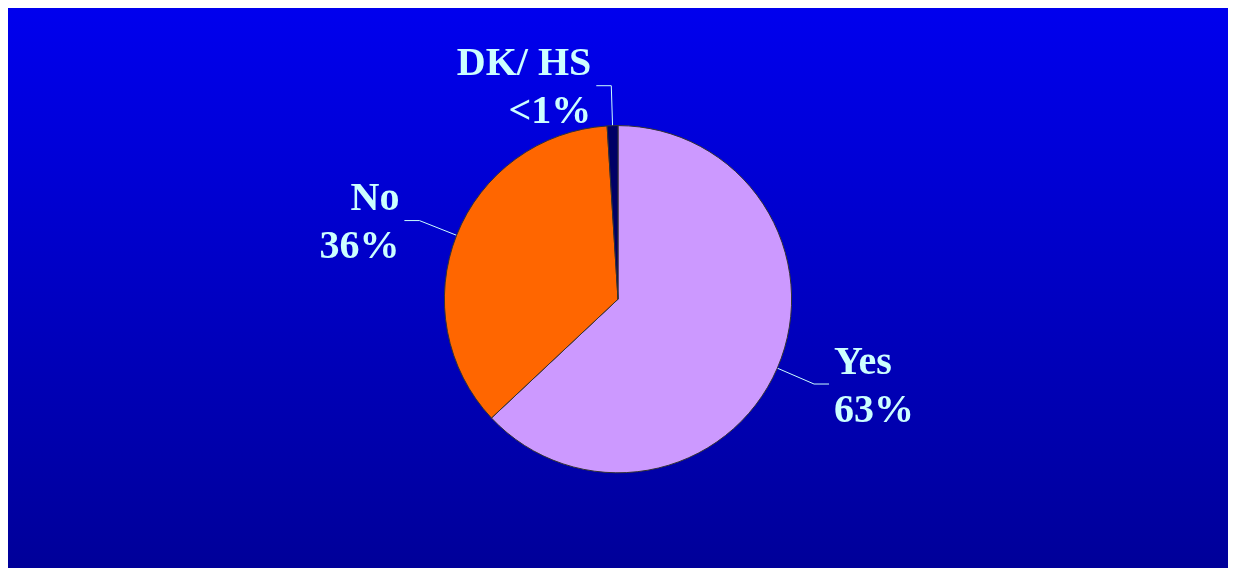 This screenshot has width=1236, height=576. What do you see at coordinates (359, 245) in the screenshot?
I see `data-label: 36%` at bounding box center [359, 245].